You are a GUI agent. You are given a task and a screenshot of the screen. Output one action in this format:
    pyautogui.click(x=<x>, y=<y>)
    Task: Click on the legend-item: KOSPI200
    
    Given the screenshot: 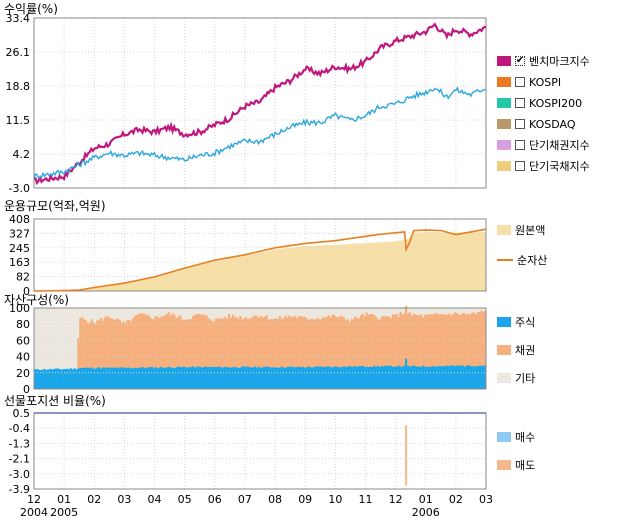 What is the action you would take?
    pyautogui.click(x=539, y=103)
    